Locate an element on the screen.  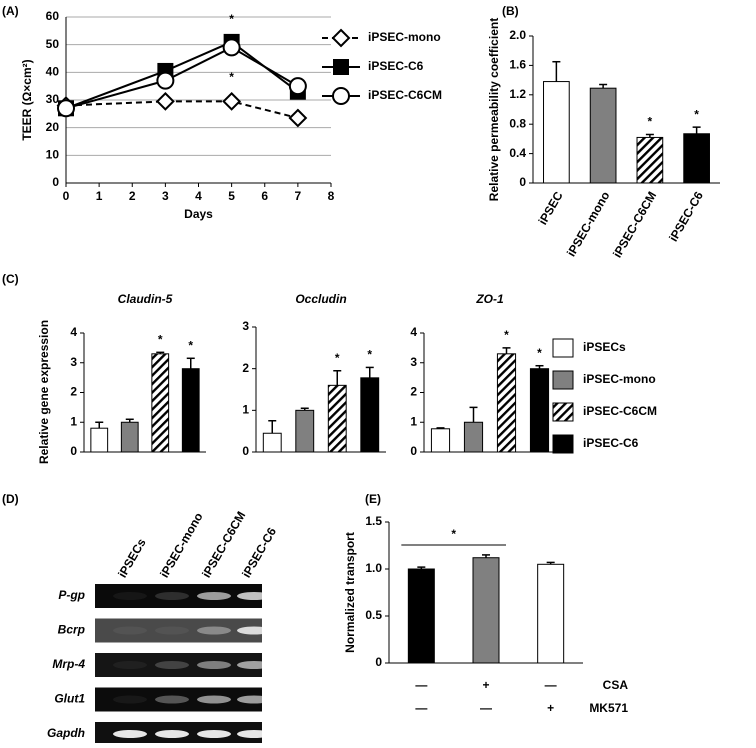
x-tick-label: 5 is located at coordinates (231, 196).